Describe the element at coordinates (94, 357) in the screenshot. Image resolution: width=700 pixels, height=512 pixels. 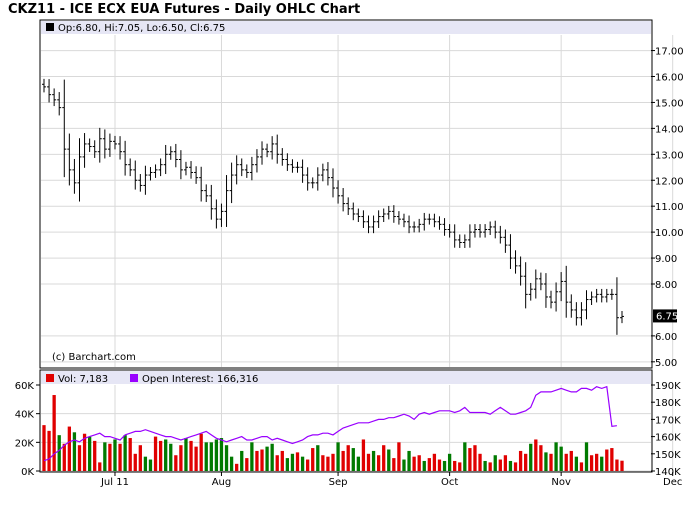
I see `watermark: (c) Barchart.com` at that location.